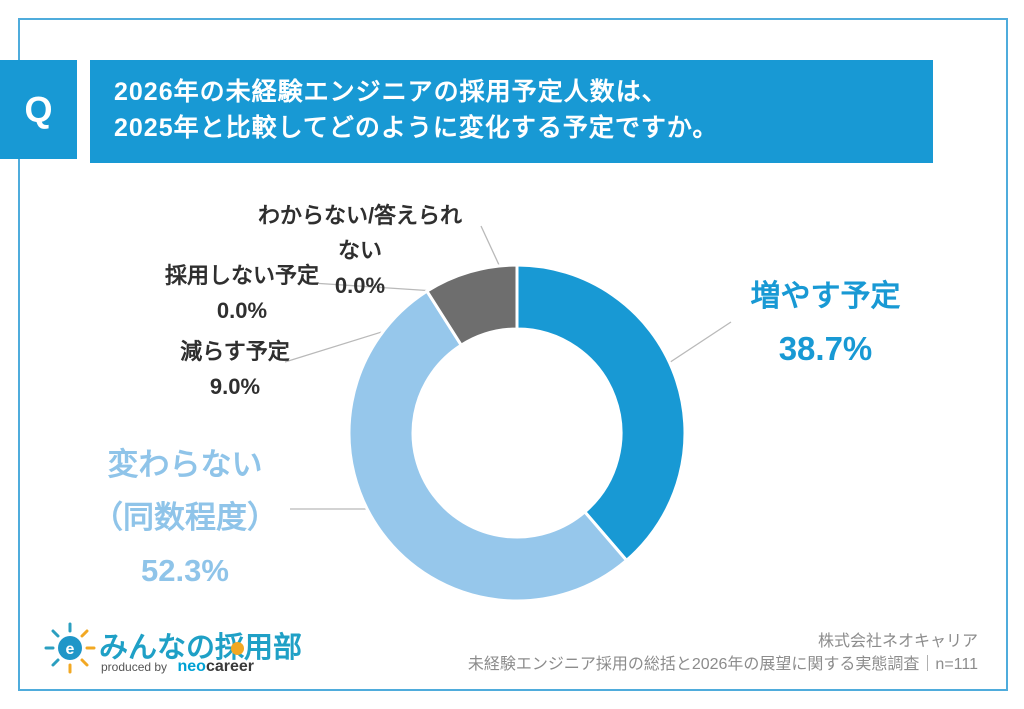 The image size is (1024, 709). I want to click on callout-increase: 増やす予定 38.7%, so click(825, 323).